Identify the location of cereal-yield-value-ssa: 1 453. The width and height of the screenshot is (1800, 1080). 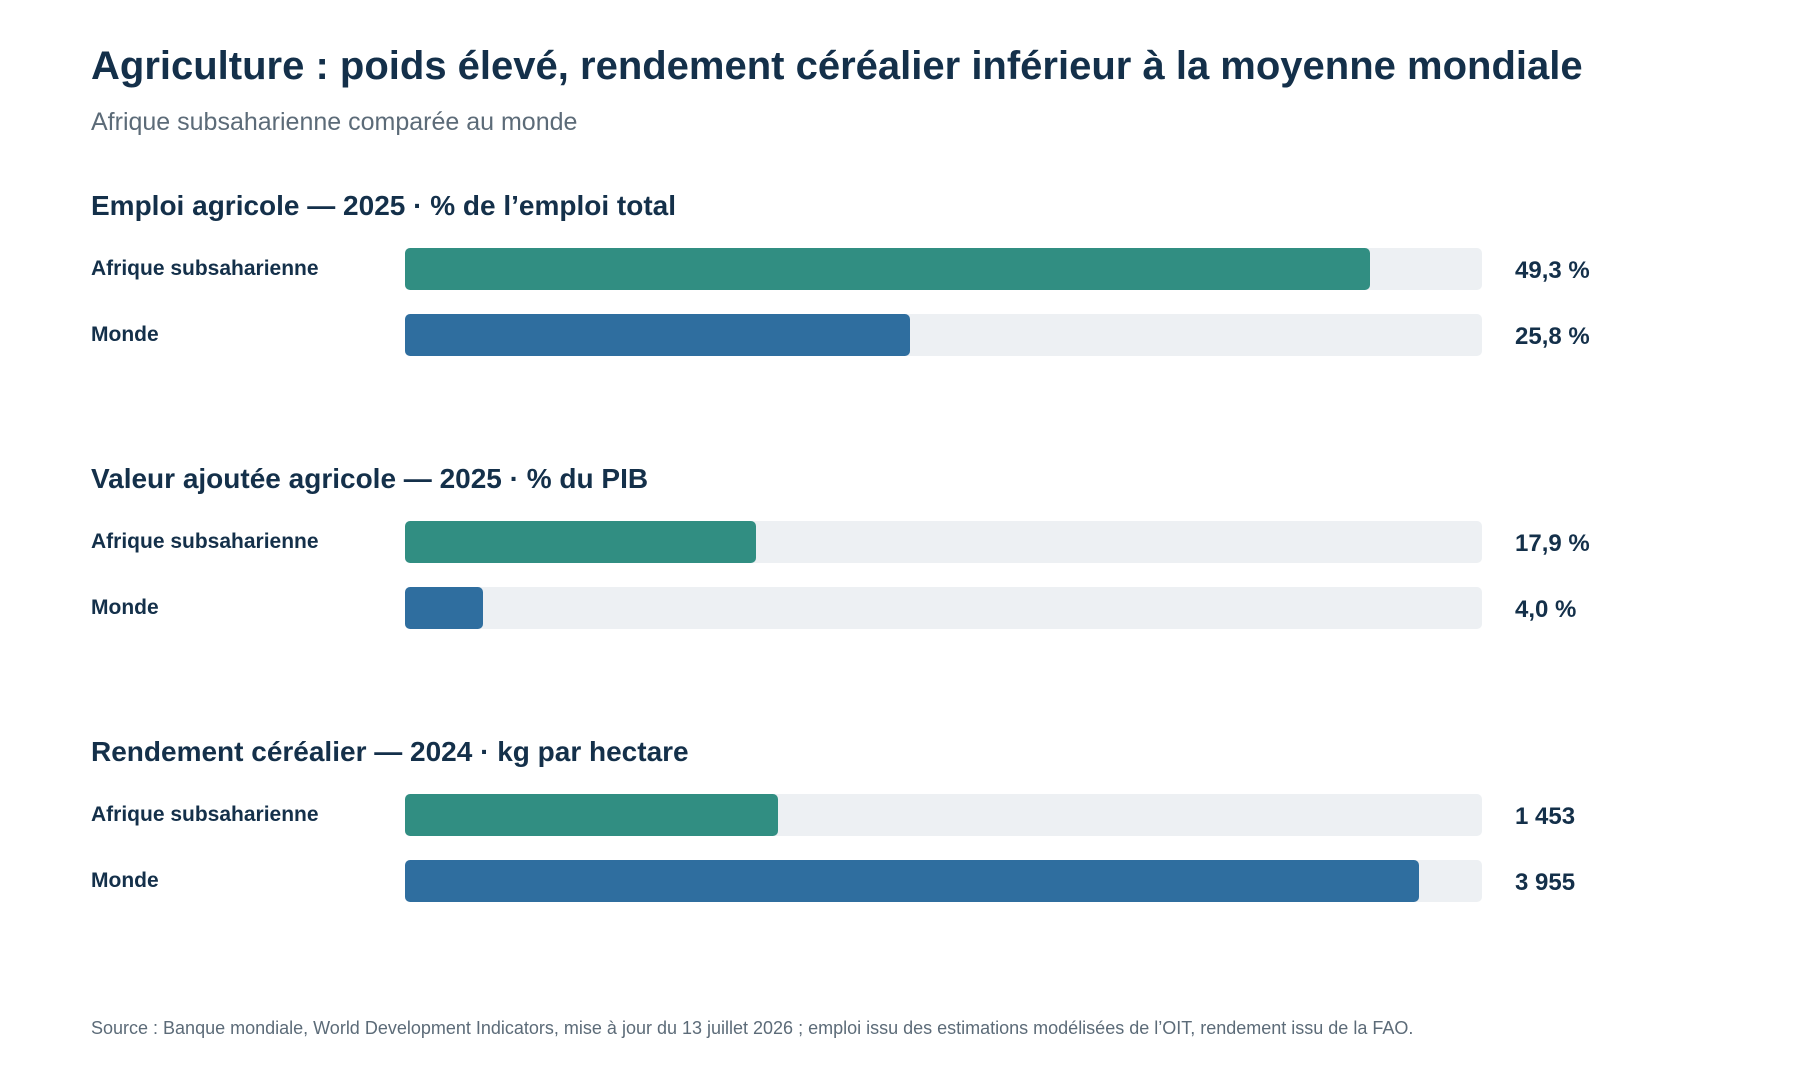
(1545, 816).